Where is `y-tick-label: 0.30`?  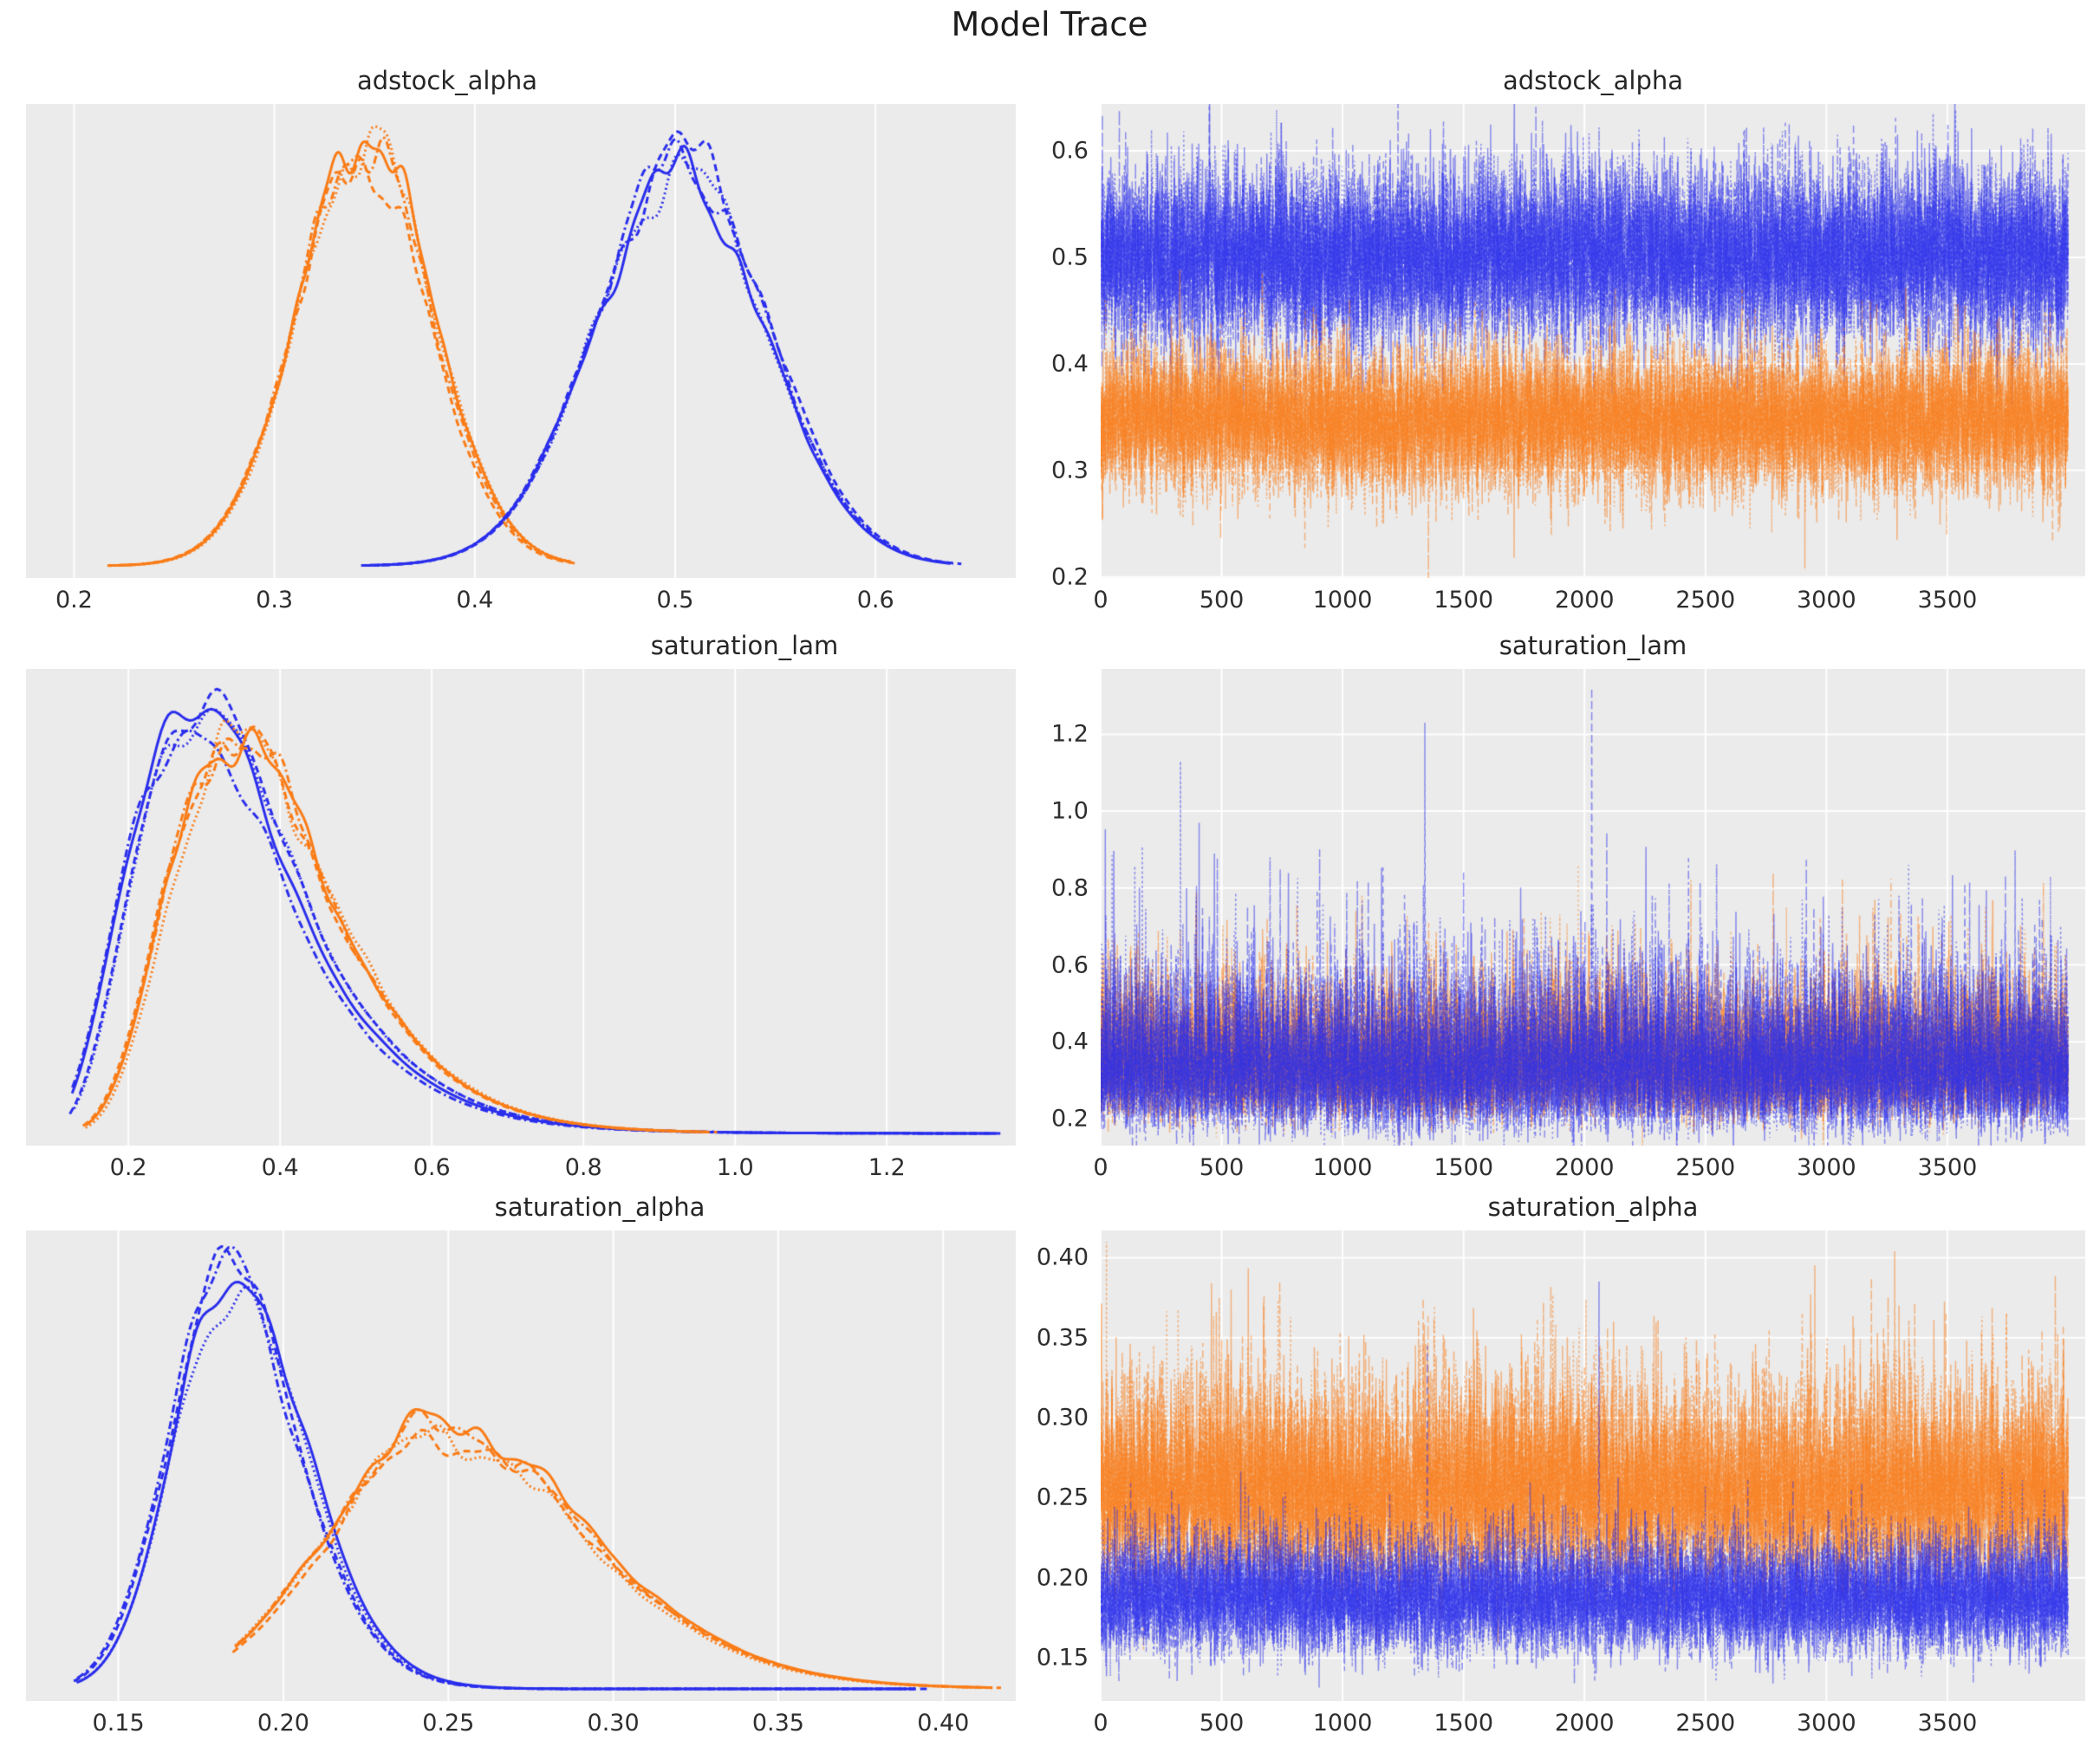 y-tick-label: 0.30 is located at coordinates (1062, 1418).